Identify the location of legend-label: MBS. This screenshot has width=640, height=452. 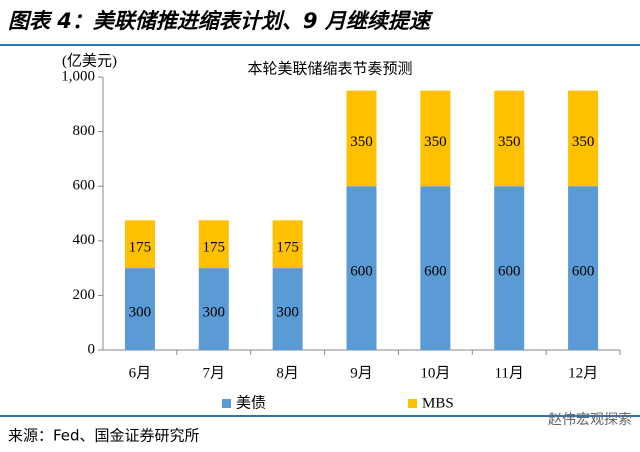
(438, 403).